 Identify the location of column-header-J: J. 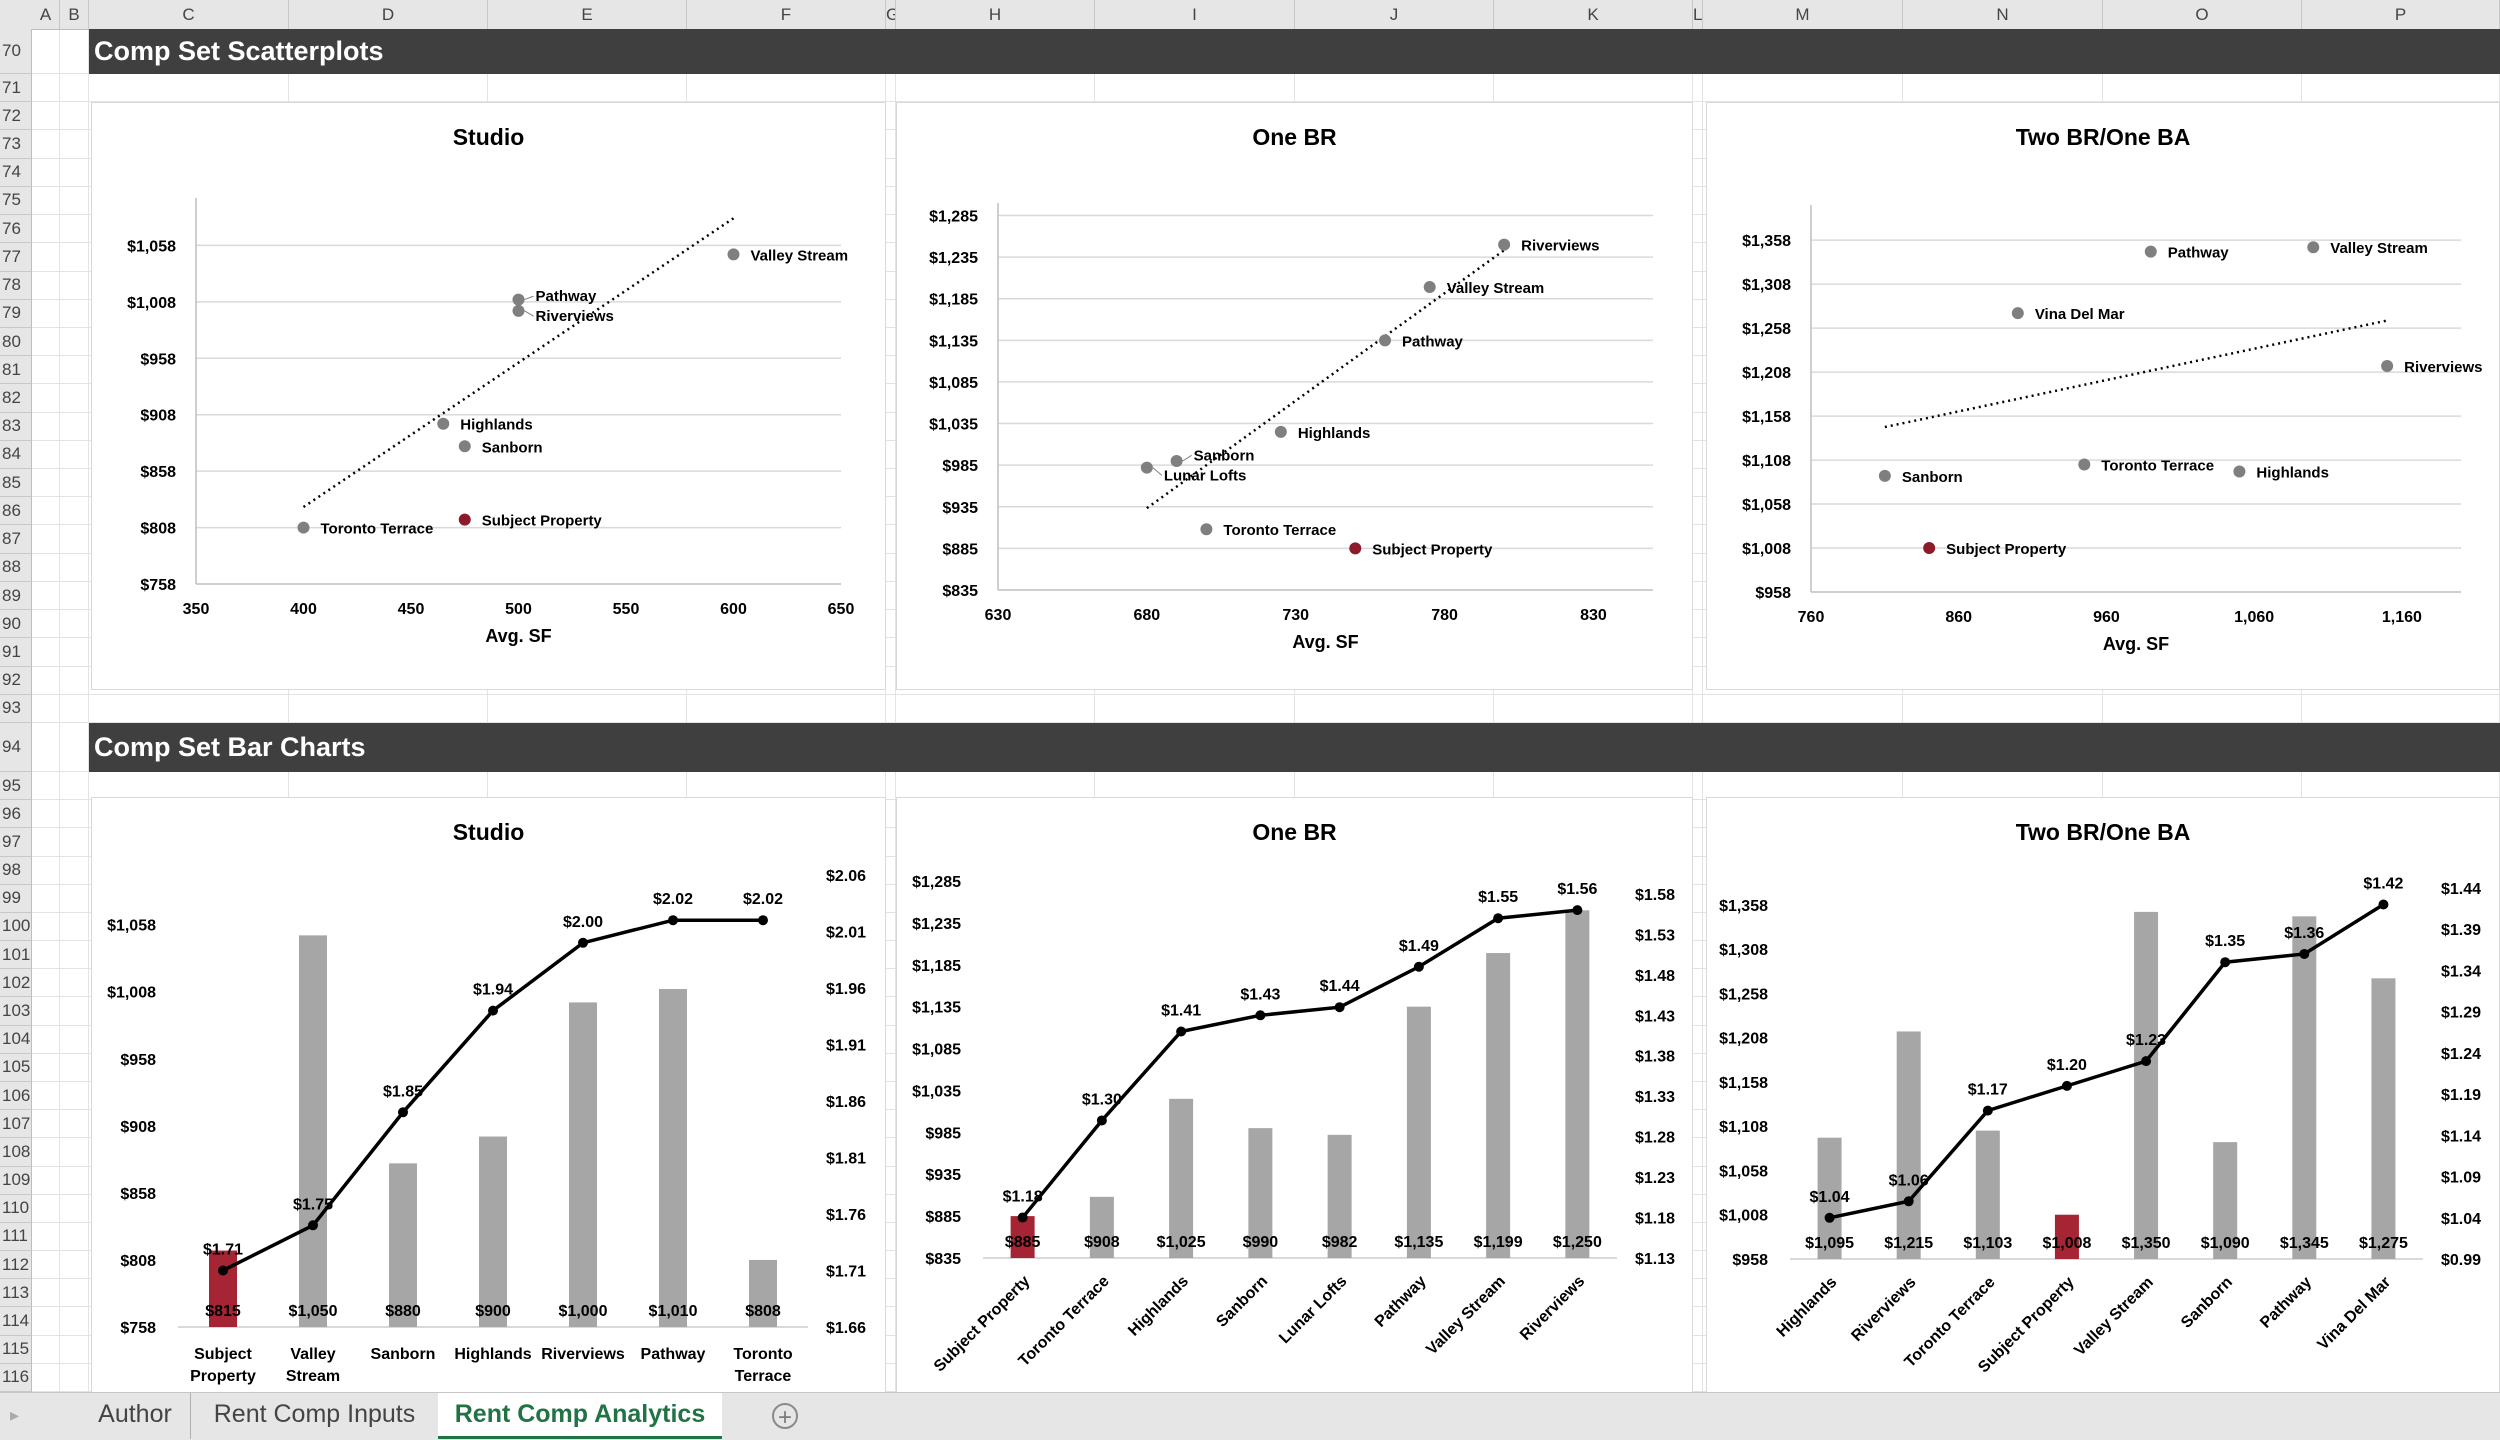
(1394, 14).